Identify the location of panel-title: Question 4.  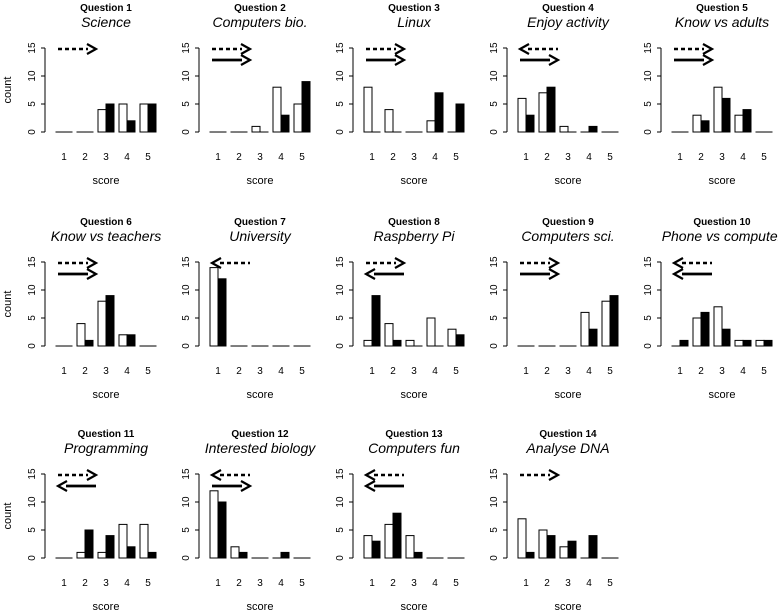
(568, 8).